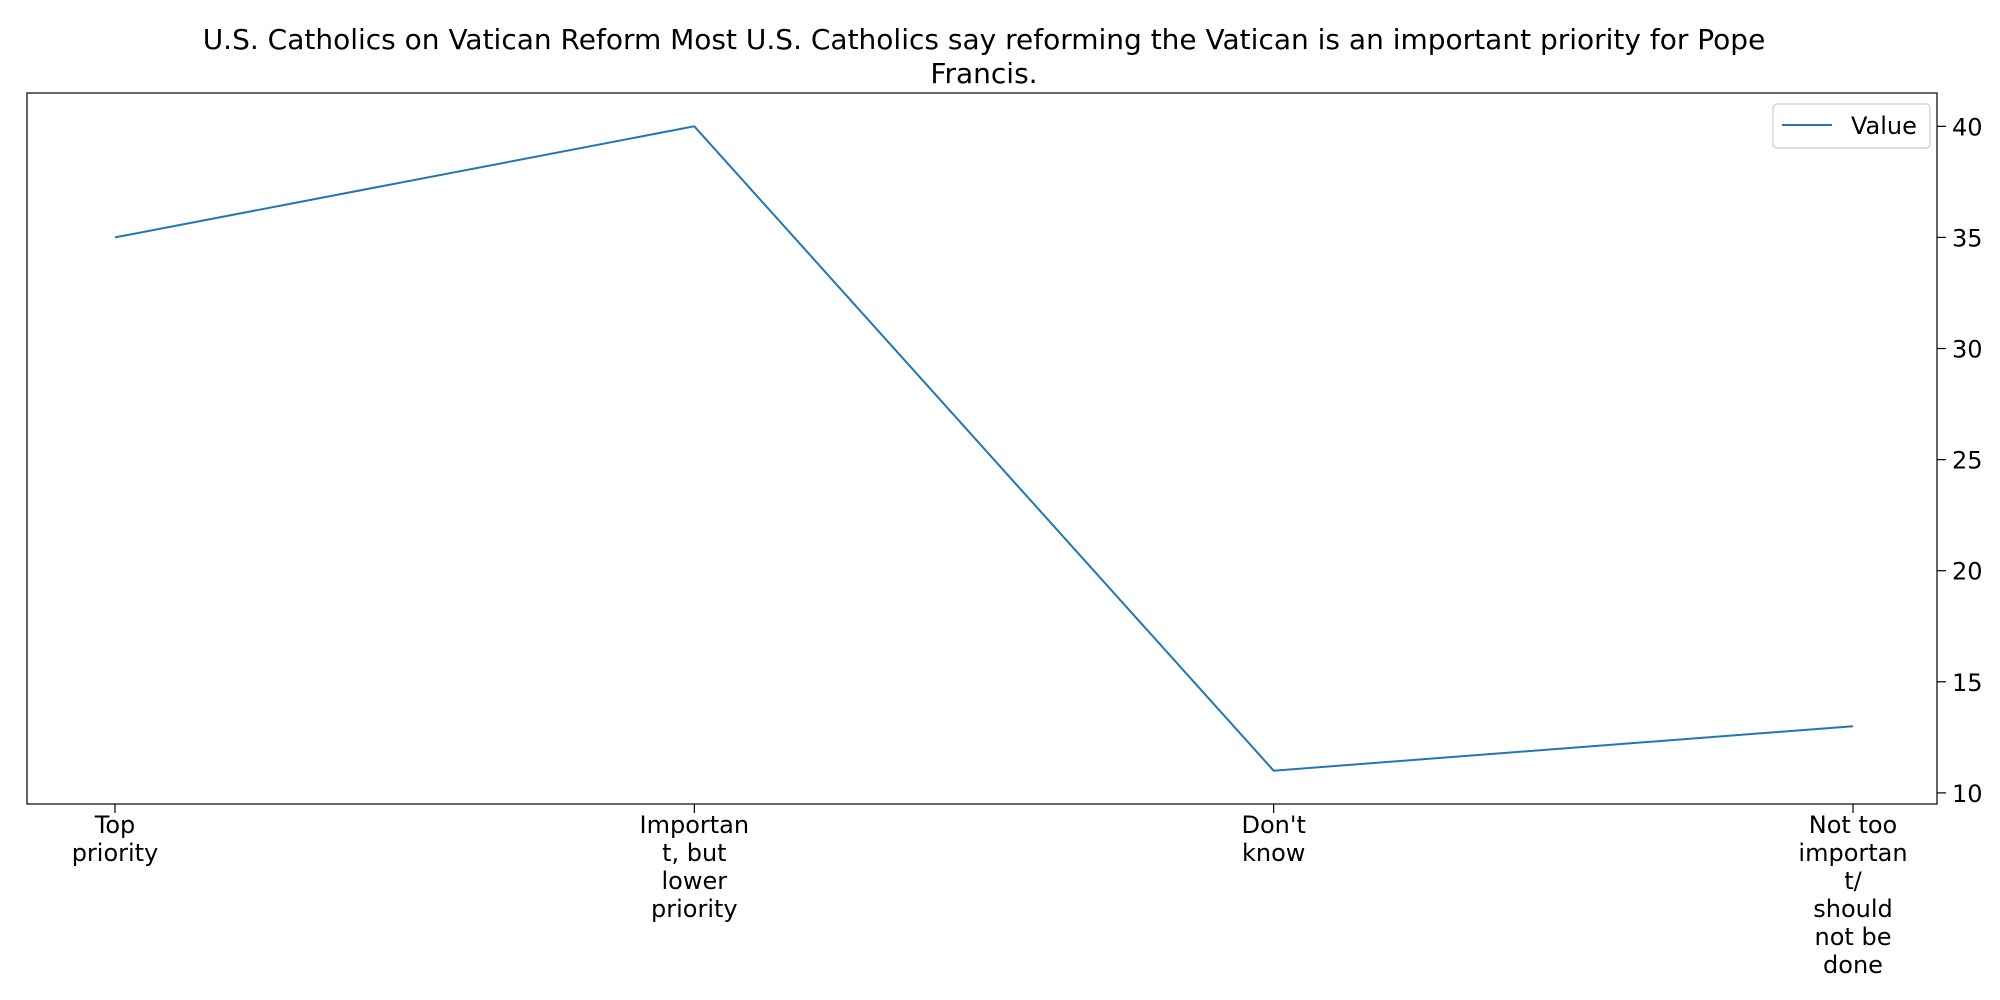 Image resolution: width=2000 pixels, height=1000 pixels. I want to click on x-tick-label-line: done, so click(1853, 965).